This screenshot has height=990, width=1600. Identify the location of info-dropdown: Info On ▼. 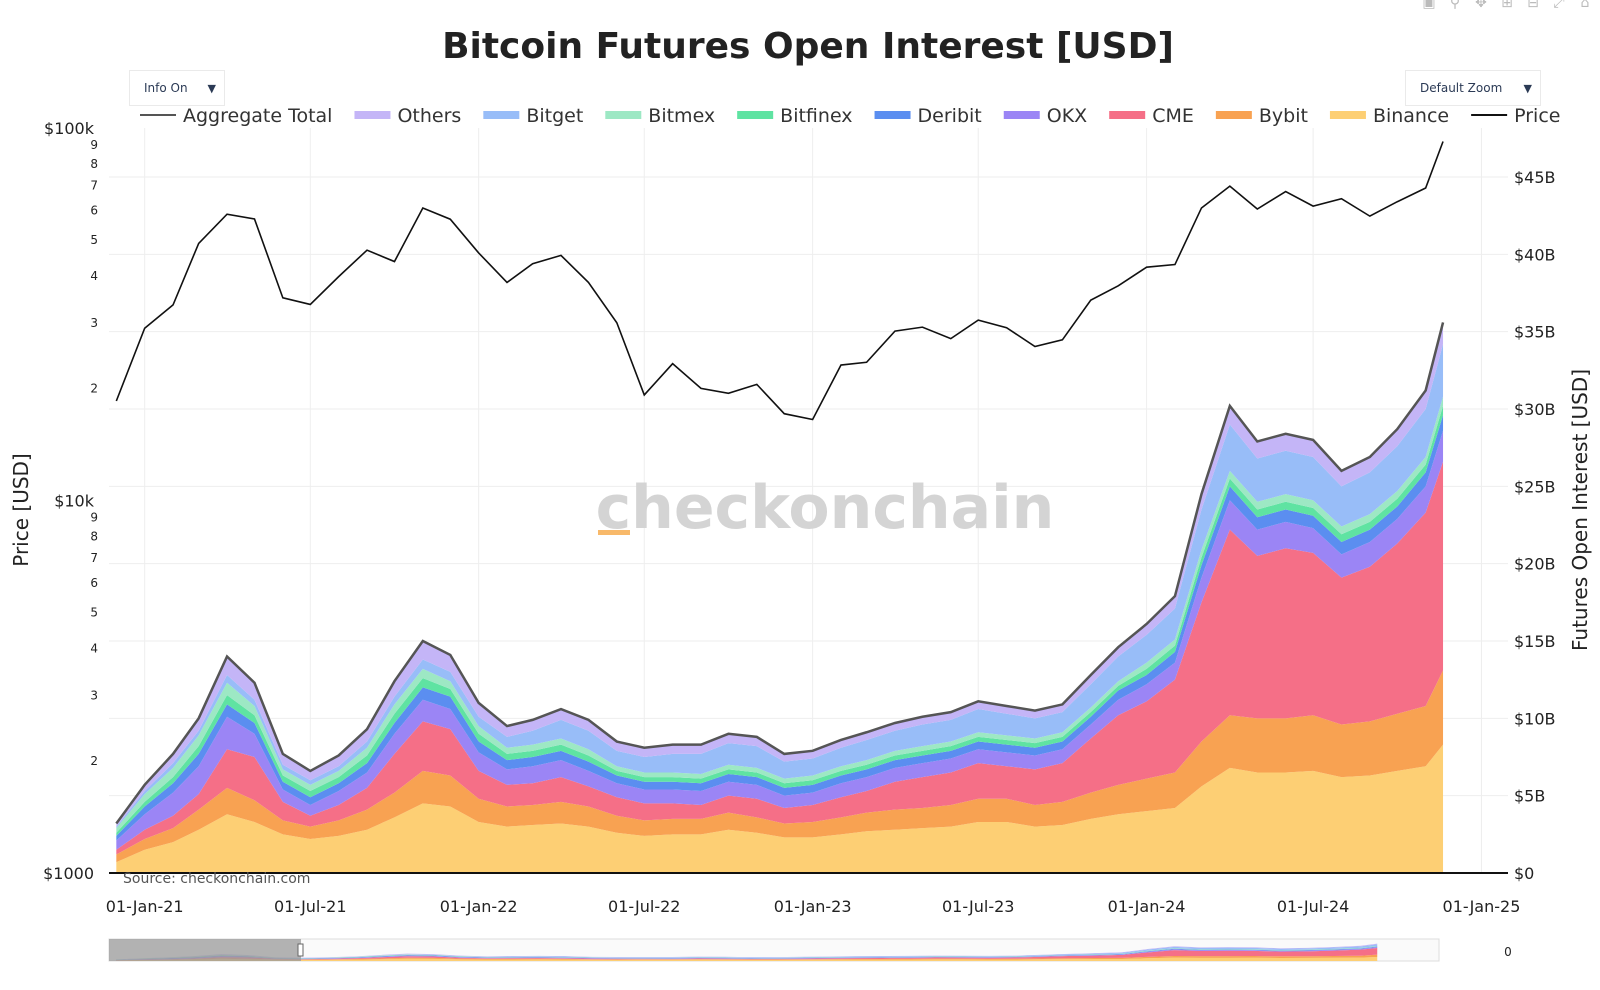
(177, 88).